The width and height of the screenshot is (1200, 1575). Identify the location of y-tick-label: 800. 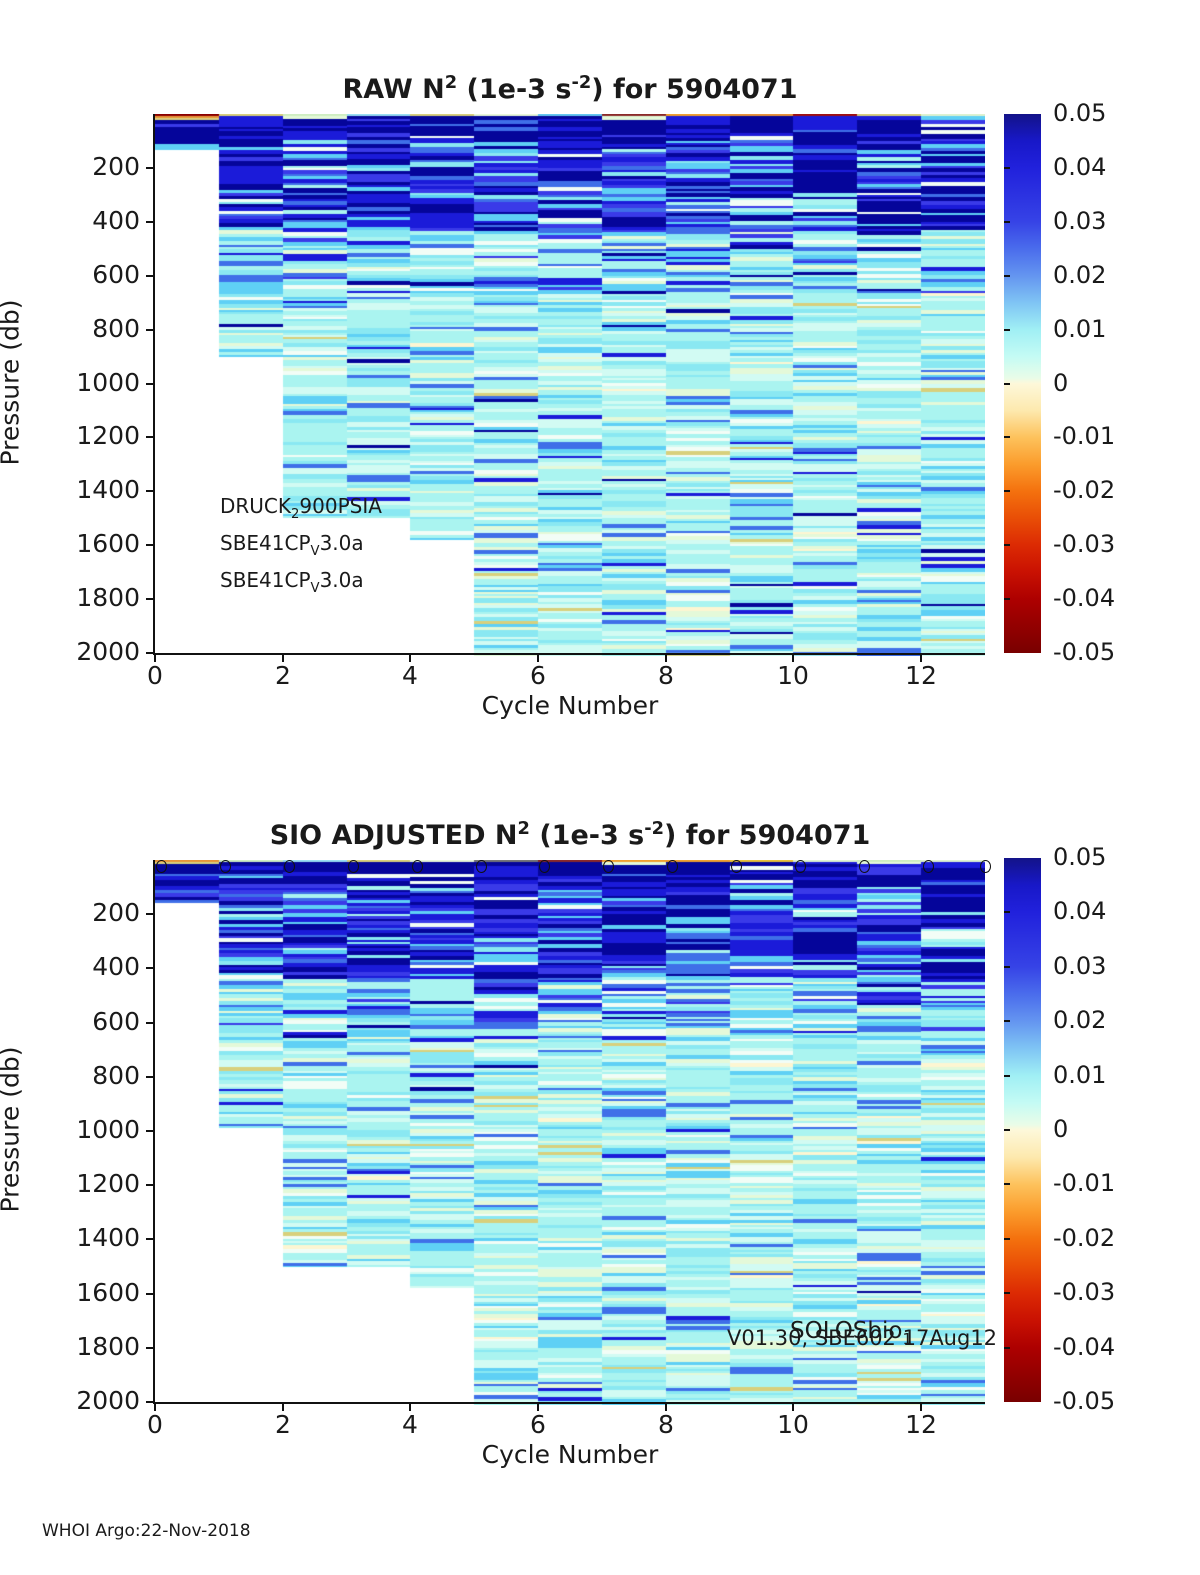
(116, 1075).